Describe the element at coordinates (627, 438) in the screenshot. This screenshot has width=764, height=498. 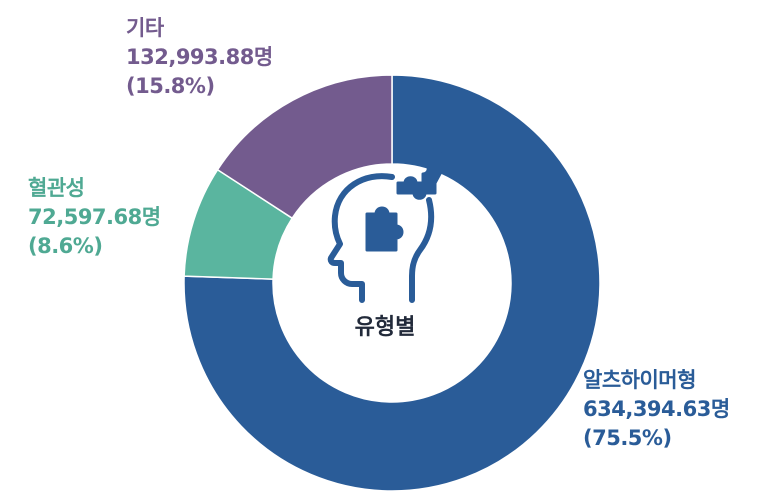
I see `label-alzheimer-percent: (75.5%)` at that location.